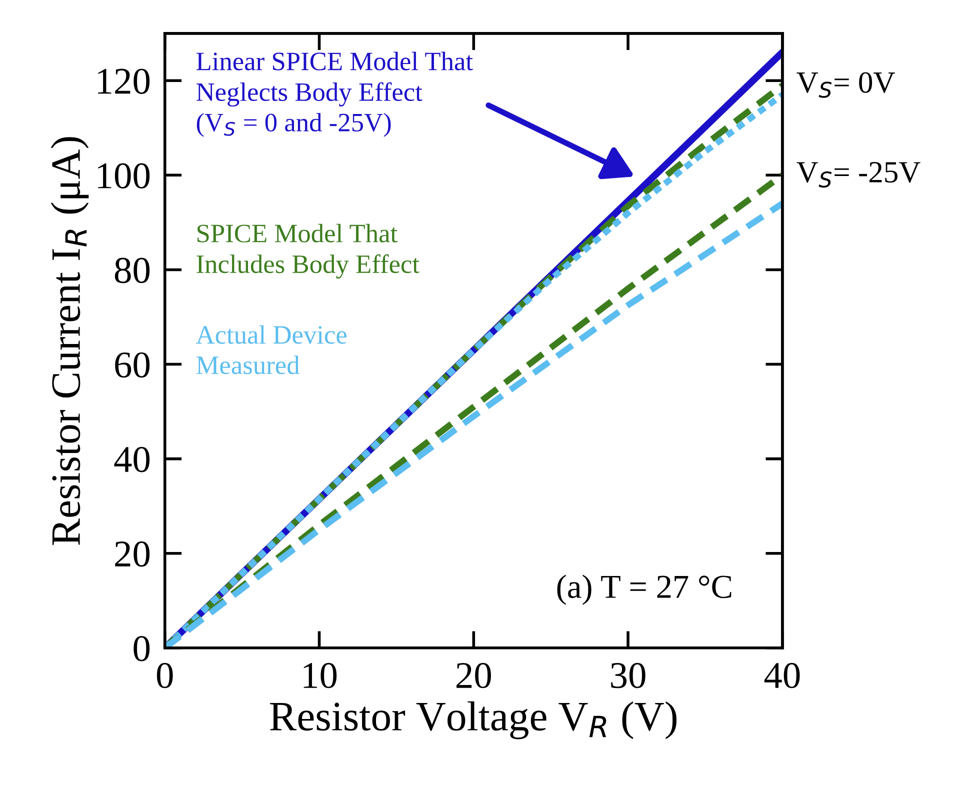 The height and width of the screenshot is (794, 953). Describe the element at coordinates (644, 589) in the screenshot. I see `annotation: (a) T = 27 °C` at that location.